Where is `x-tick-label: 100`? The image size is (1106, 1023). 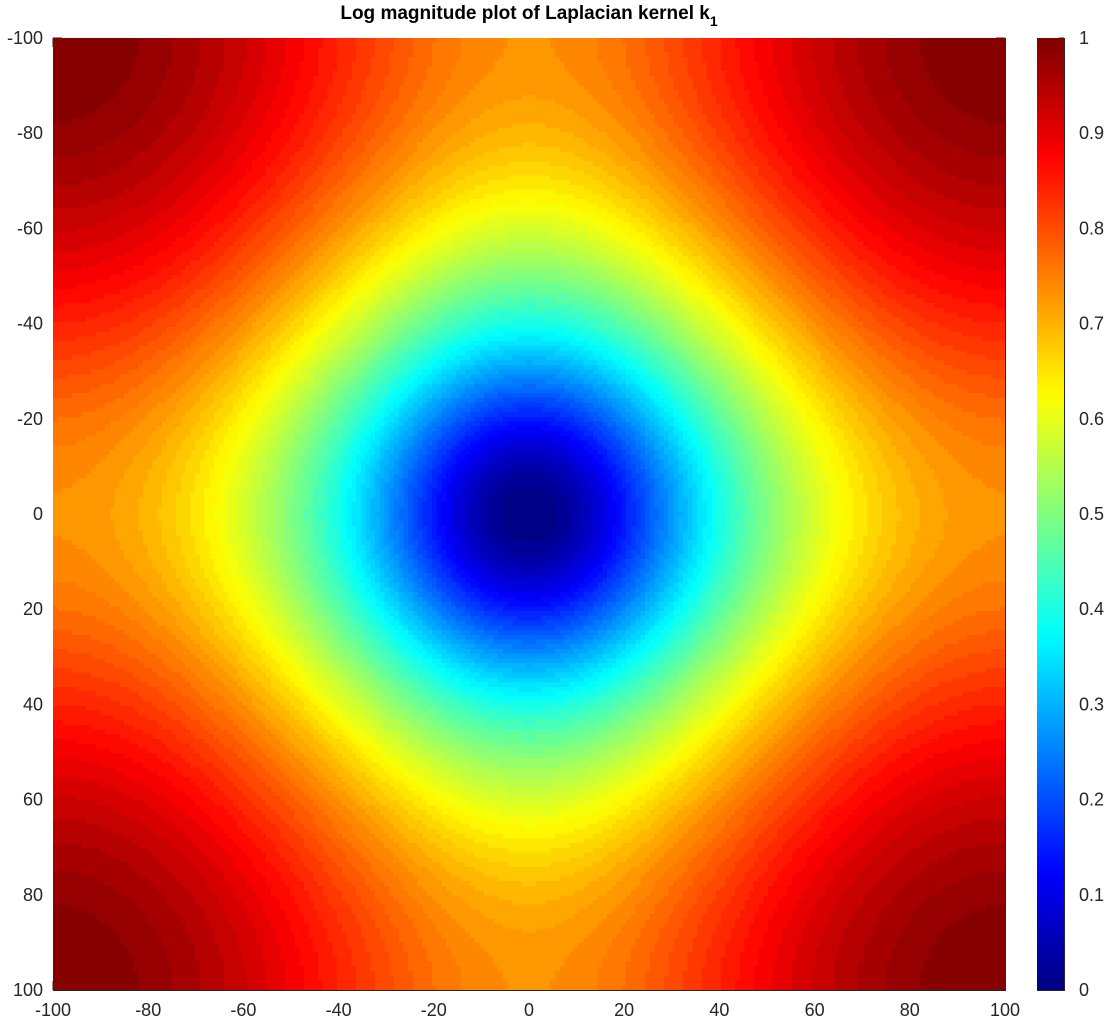 x-tick-label: 100 is located at coordinates (1005, 1010).